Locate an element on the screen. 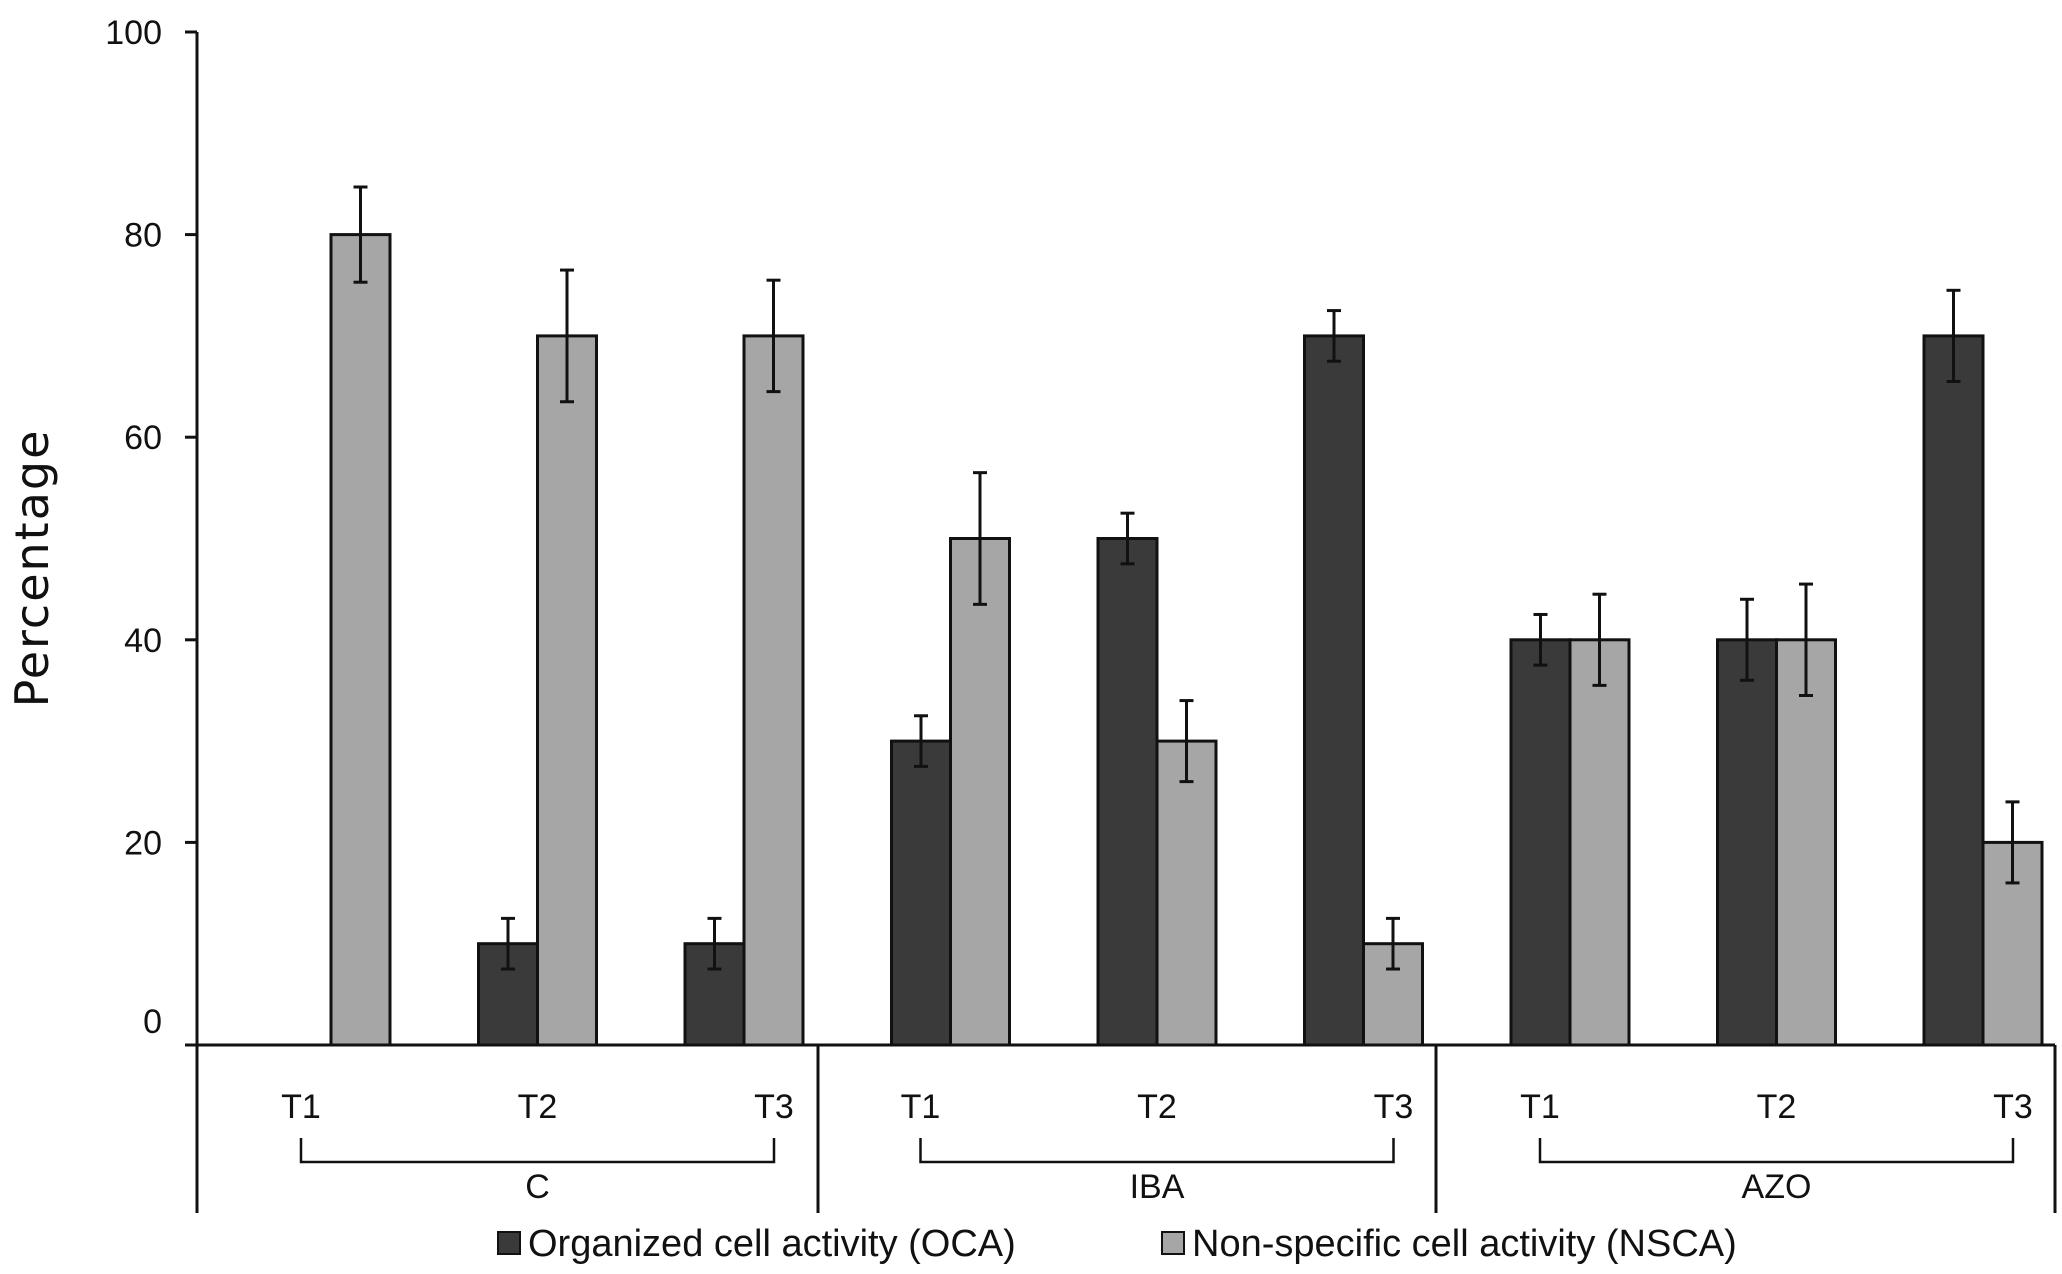 This screenshot has height=1274, width=2062. legend-label: Non-specific cell activity (NSCA) is located at coordinates (1464, 1244).